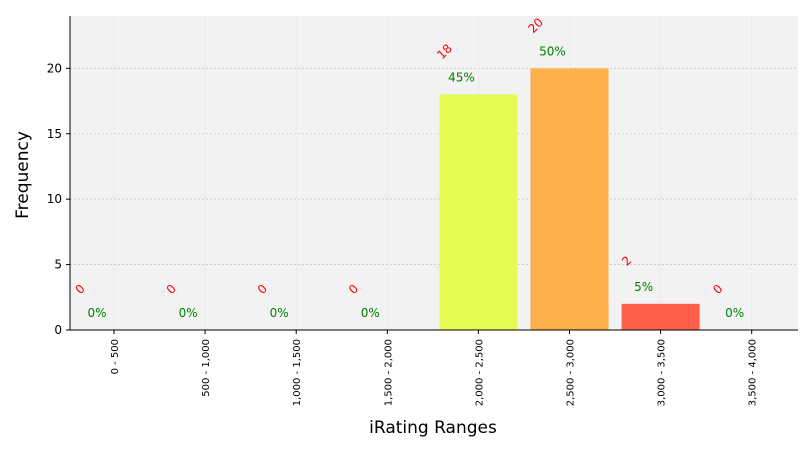 The width and height of the screenshot is (810, 454). What do you see at coordinates (54, 68) in the screenshot?
I see `y-tick-label: 20` at bounding box center [54, 68].